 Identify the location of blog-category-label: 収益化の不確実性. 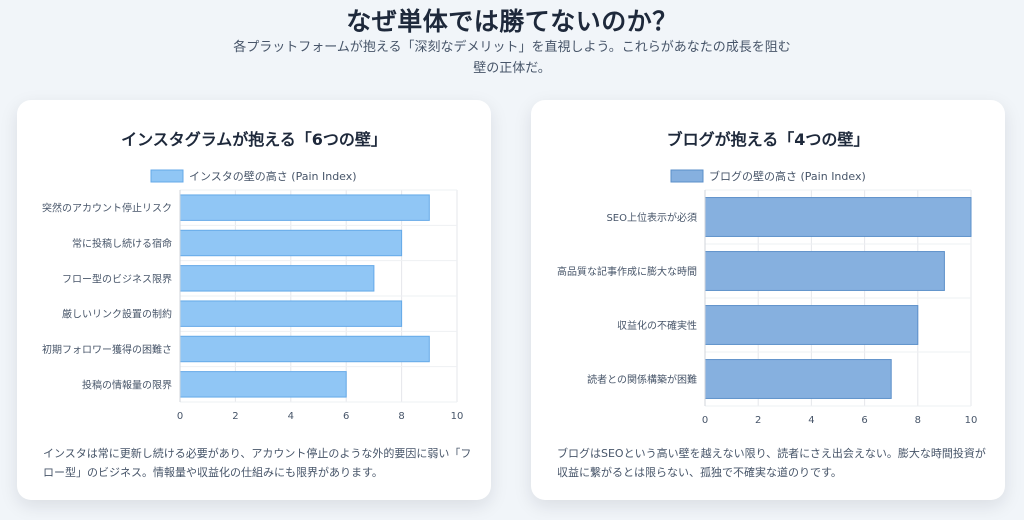
(657, 325).